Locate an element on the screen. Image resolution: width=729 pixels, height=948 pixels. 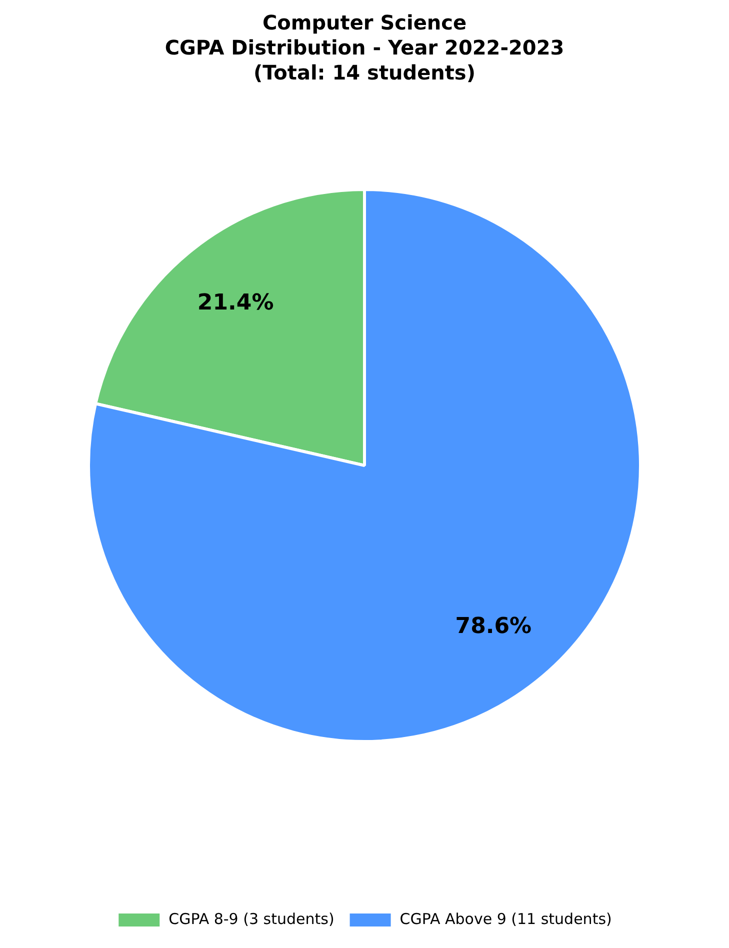
data-label: 21.4% is located at coordinates (235, 303).